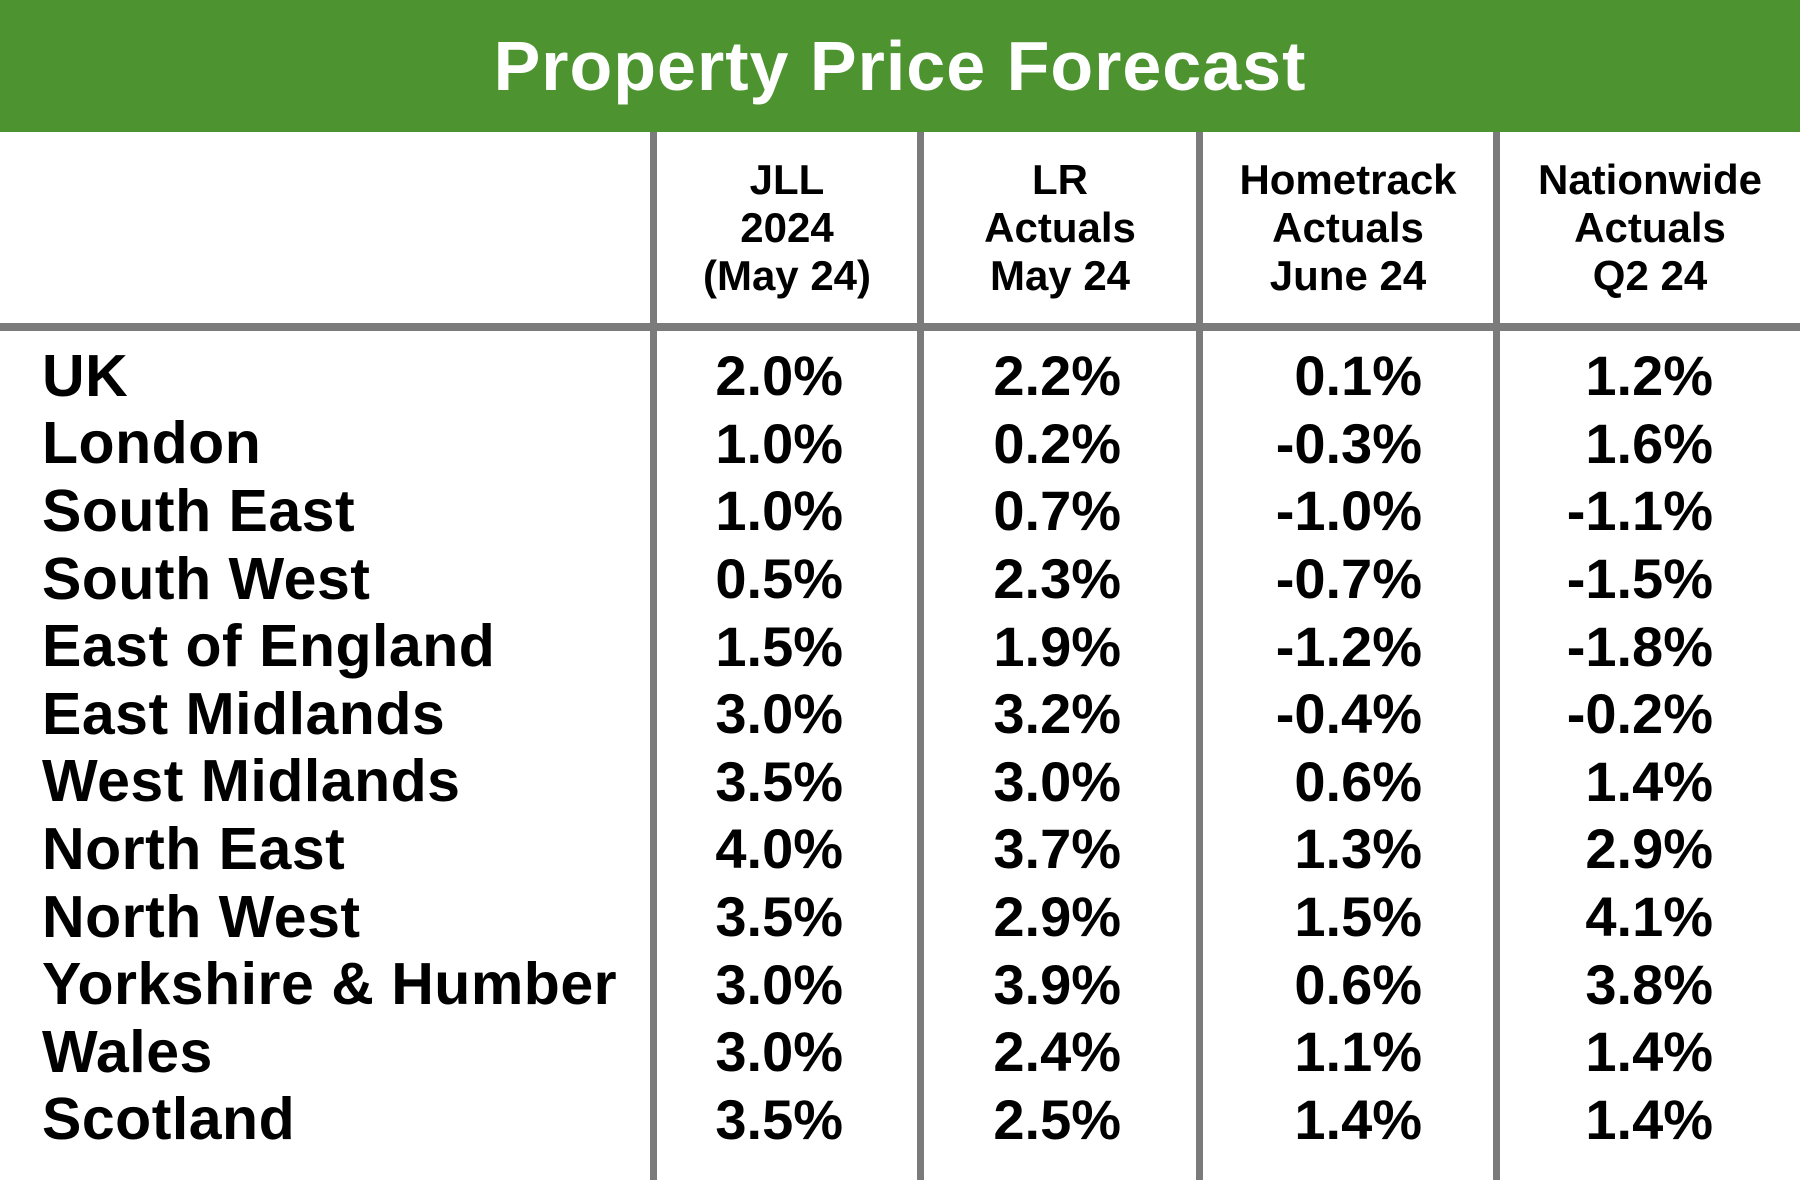  Describe the element at coordinates (1057, 714) in the screenshot. I see `cell-lr: 3.2%` at that location.